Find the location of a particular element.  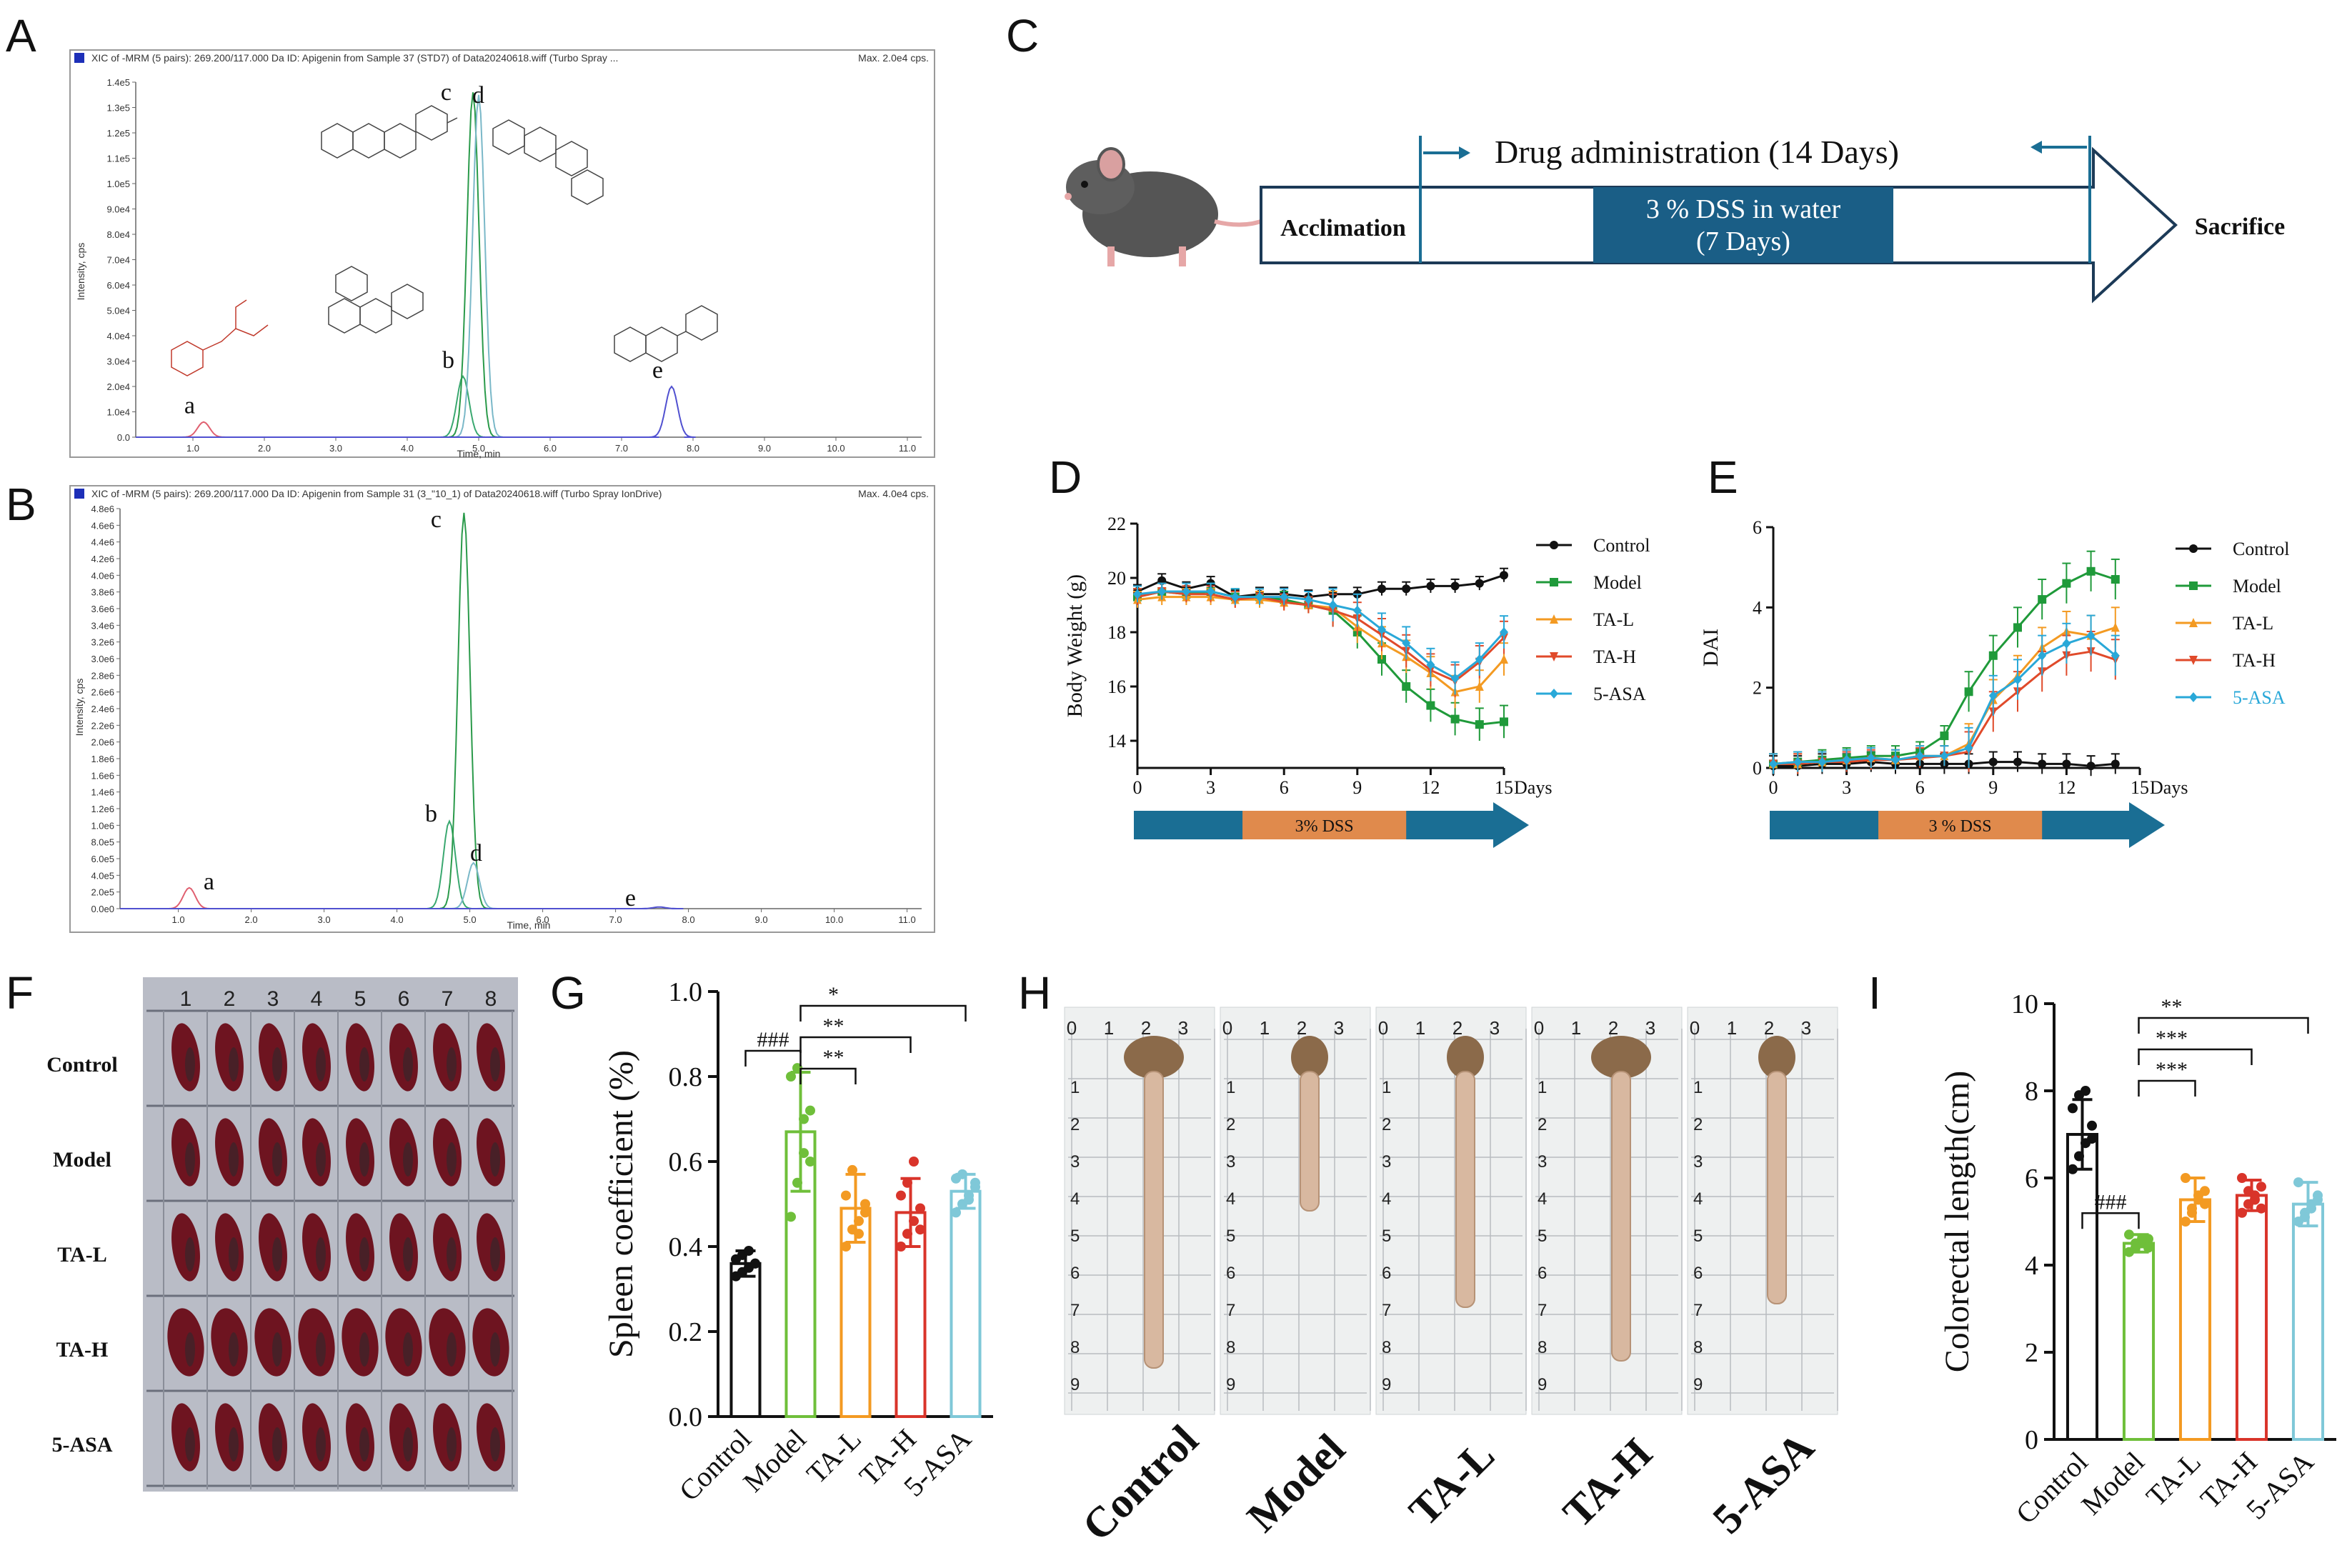

legend-marker is located at coordinates (2193, 548).